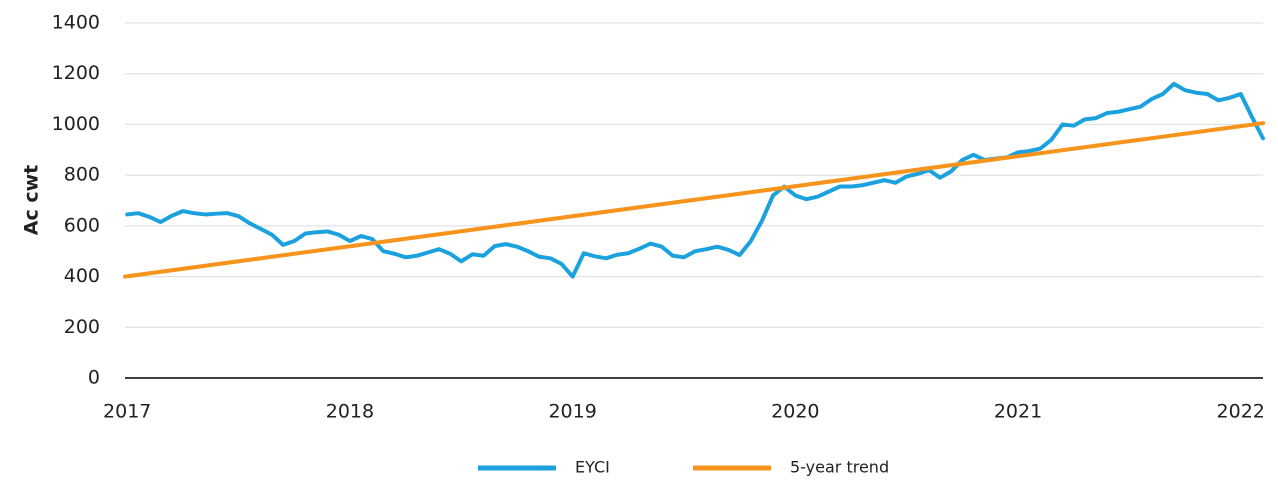 This screenshot has width=1278, height=484. What do you see at coordinates (94, 378) in the screenshot?
I see `y-tick-label: 0` at bounding box center [94, 378].